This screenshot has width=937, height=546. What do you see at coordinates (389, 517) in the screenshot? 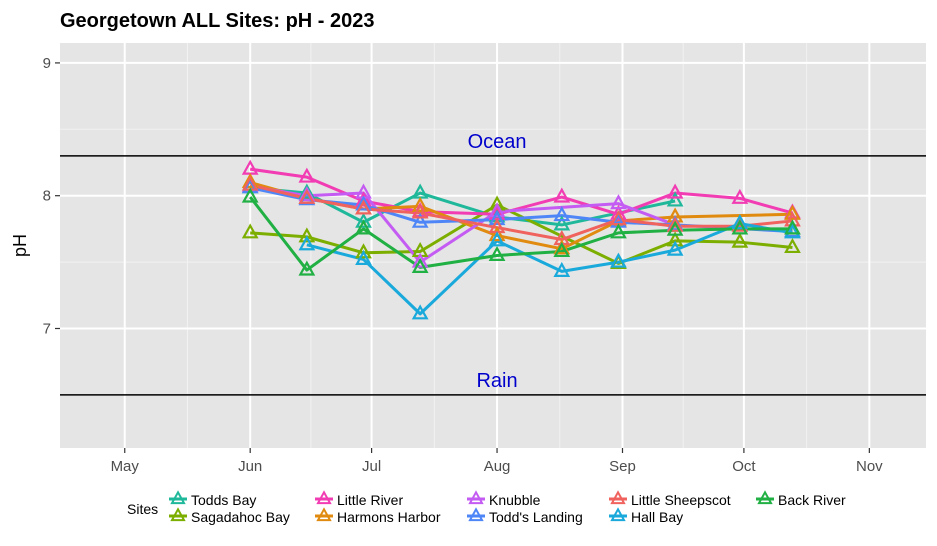
I see `legend-label: Harmons Harbor` at bounding box center [389, 517].